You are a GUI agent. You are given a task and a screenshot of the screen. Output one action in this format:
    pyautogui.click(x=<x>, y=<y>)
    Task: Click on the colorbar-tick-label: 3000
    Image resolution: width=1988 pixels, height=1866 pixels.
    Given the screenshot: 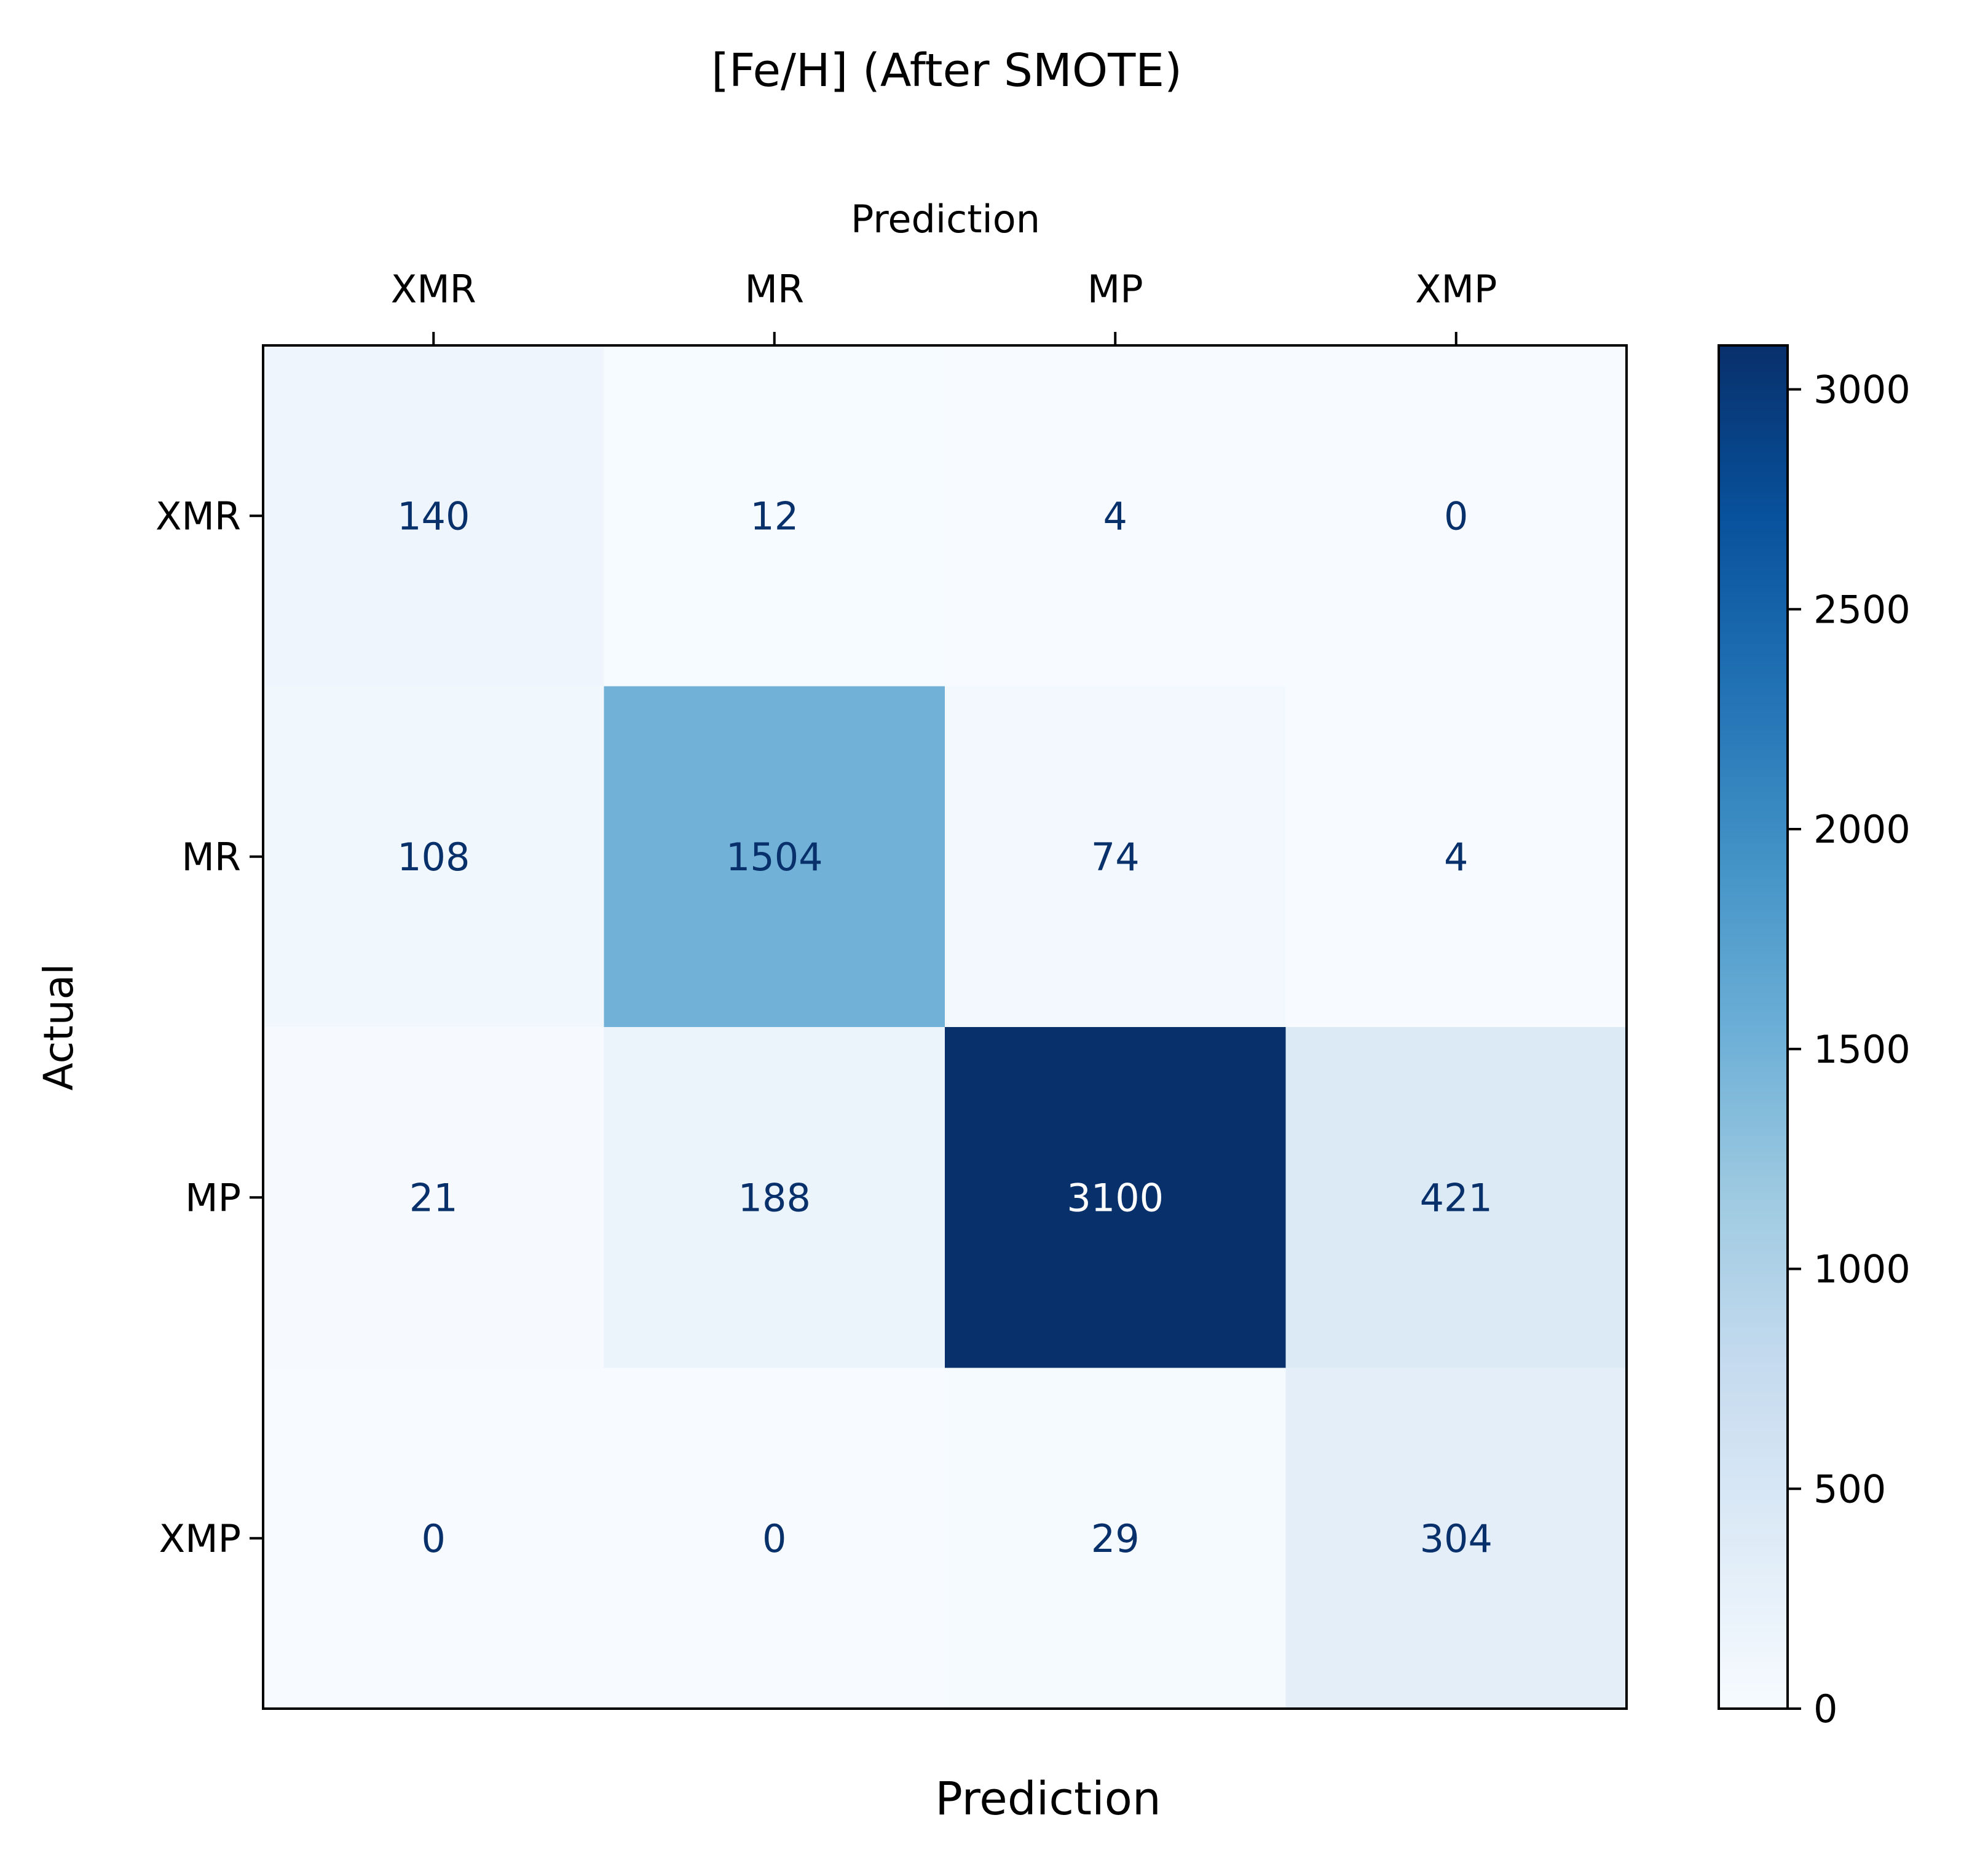 What is the action you would take?
    pyautogui.click(x=1862, y=390)
    